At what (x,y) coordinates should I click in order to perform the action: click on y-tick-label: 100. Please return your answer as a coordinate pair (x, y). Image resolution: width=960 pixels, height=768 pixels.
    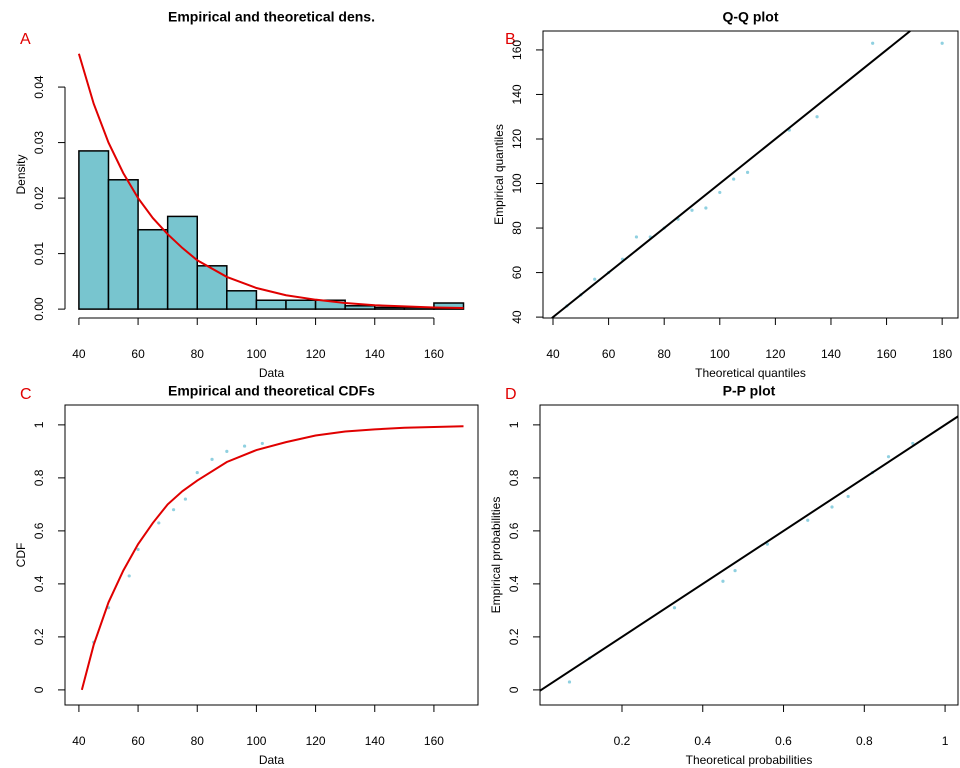
    Looking at the image, I should click on (517, 183).